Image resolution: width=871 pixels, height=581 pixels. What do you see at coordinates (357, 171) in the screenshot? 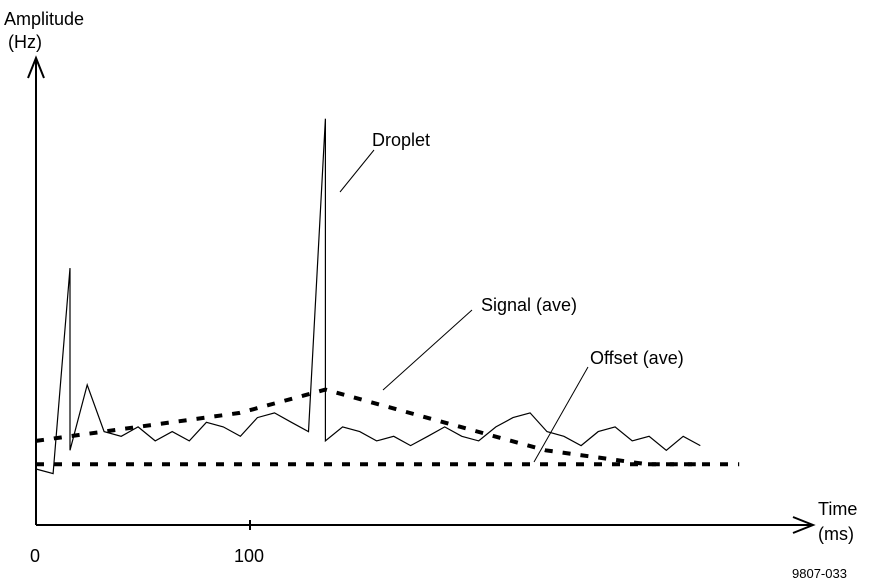
I see `droplet-leader` at bounding box center [357, 171].